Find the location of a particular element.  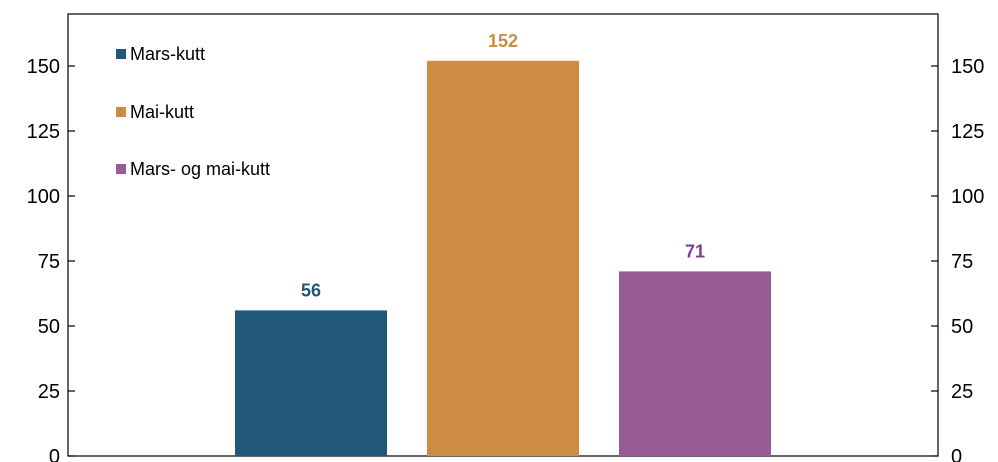

right-y-tick-label: 50 is located at coordinates (962, 327).